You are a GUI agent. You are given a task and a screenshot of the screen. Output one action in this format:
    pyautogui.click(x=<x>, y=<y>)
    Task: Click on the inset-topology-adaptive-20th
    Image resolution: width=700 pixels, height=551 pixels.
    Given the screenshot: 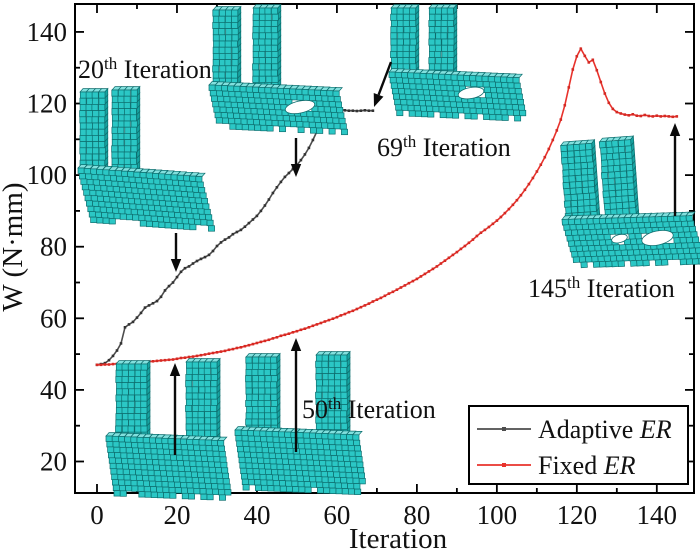 What is the action you would take?
    pyautogui.click(x=146, y=158)
    